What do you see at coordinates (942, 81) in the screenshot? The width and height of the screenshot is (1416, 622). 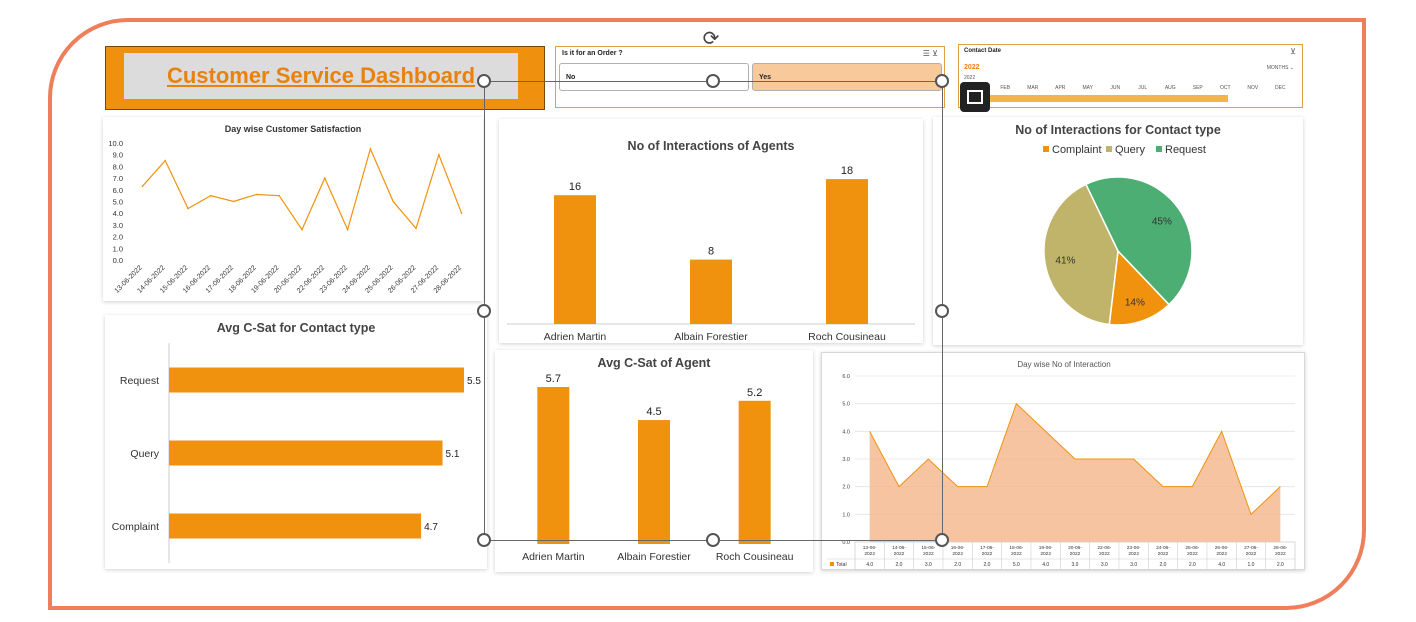 I see `resize-handle-top-right` at bounding box center [942, 81].